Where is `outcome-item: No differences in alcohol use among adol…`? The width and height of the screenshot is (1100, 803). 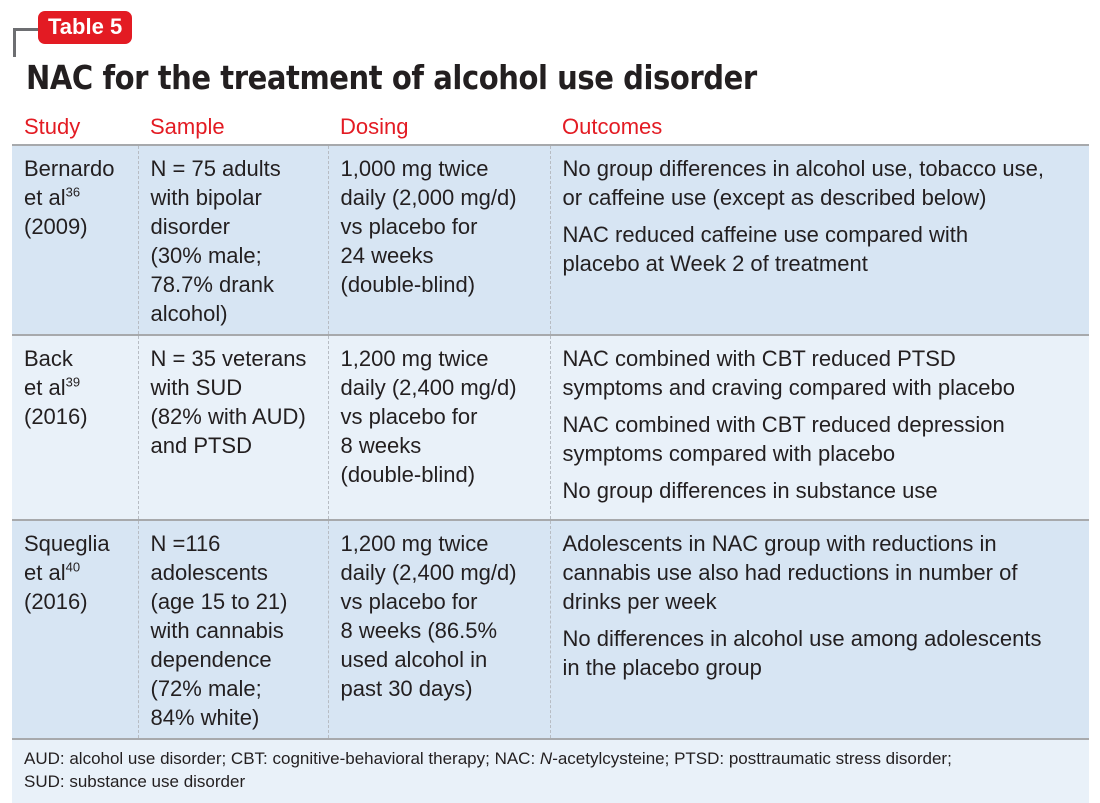 outcome-item: No differences in alcohol use among adol… is located at coordinates (802, 653).